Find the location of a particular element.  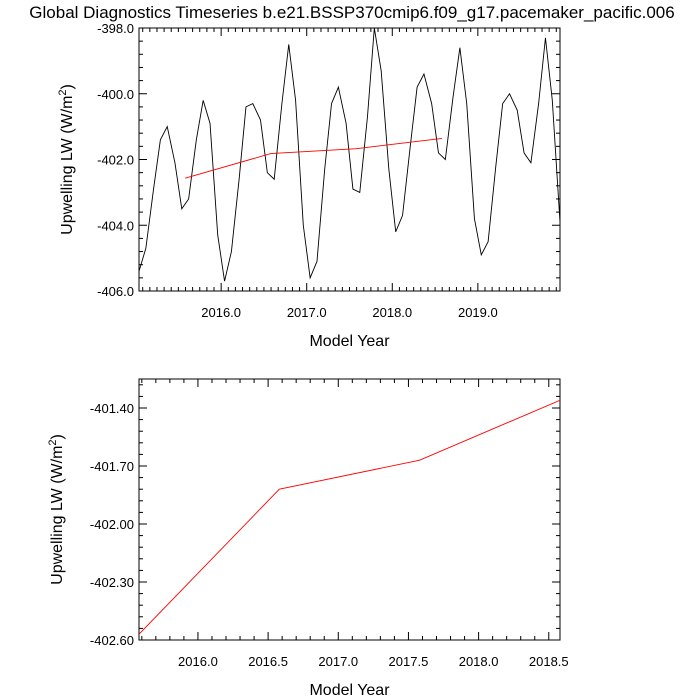

y-tick-label: -404.0 is located at coordinates (115, 225).